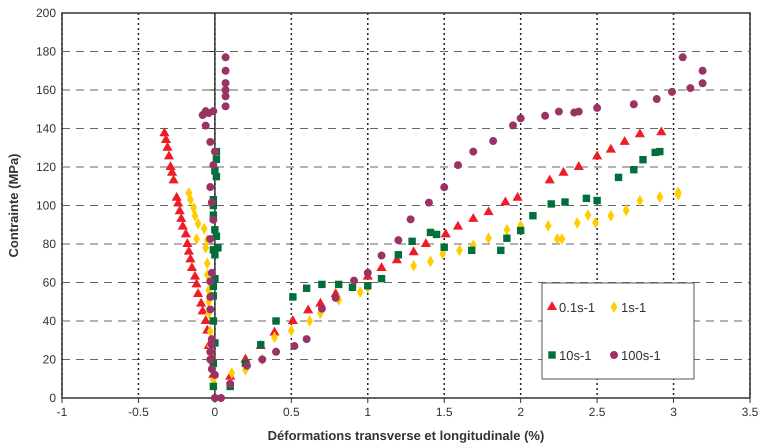 The image size is (767, 445). Describe the element at coordinates (674, 412) in the screenshot. I see `x-tick-label: 3` at that location.